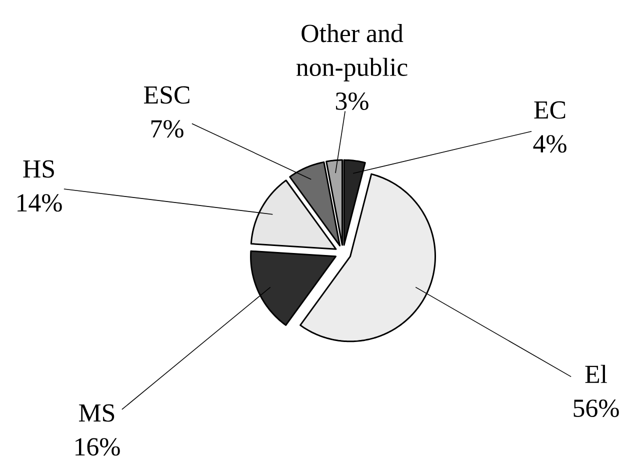 This screenshot has width=629, height=464. I want to click on data-label: 16%, so click(98, 447).